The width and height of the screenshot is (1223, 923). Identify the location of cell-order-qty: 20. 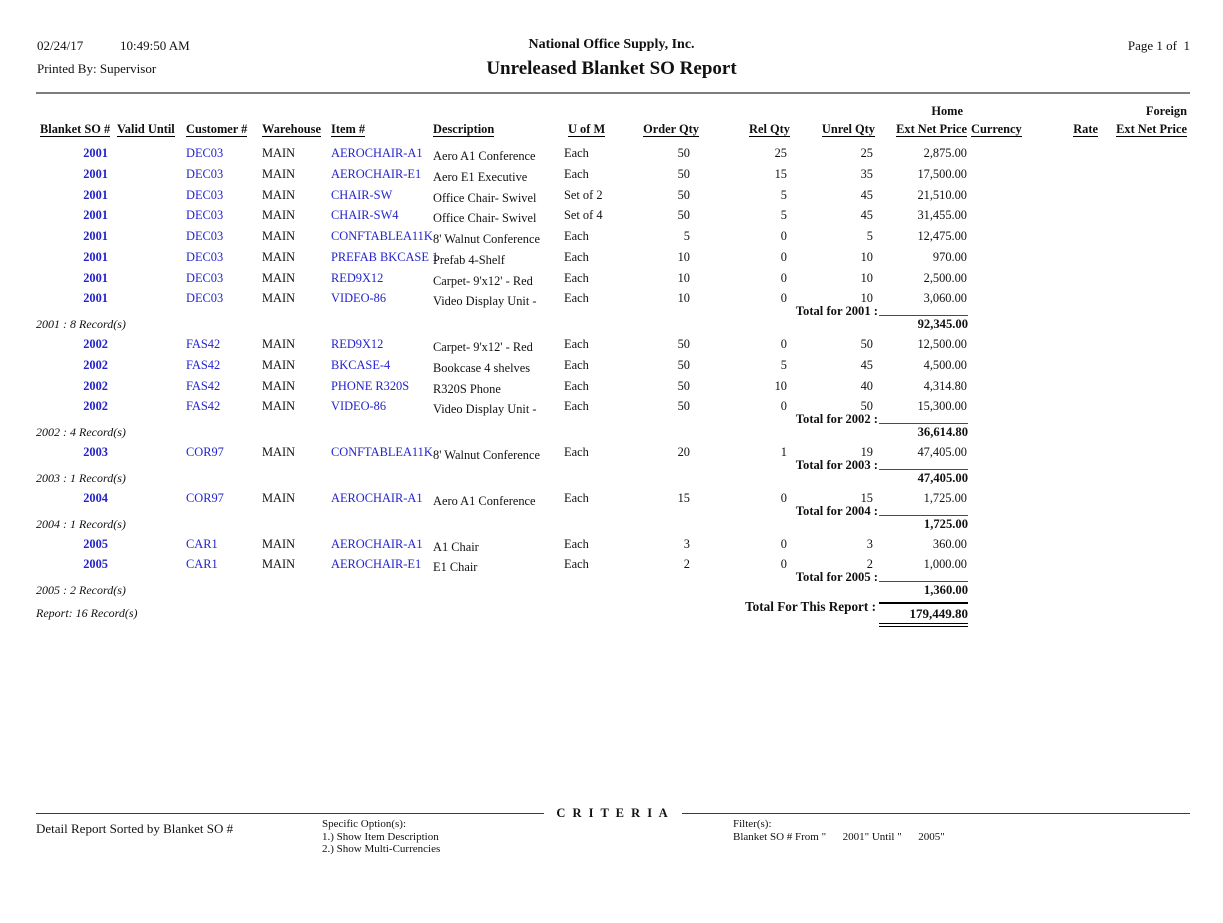
(683, 452).